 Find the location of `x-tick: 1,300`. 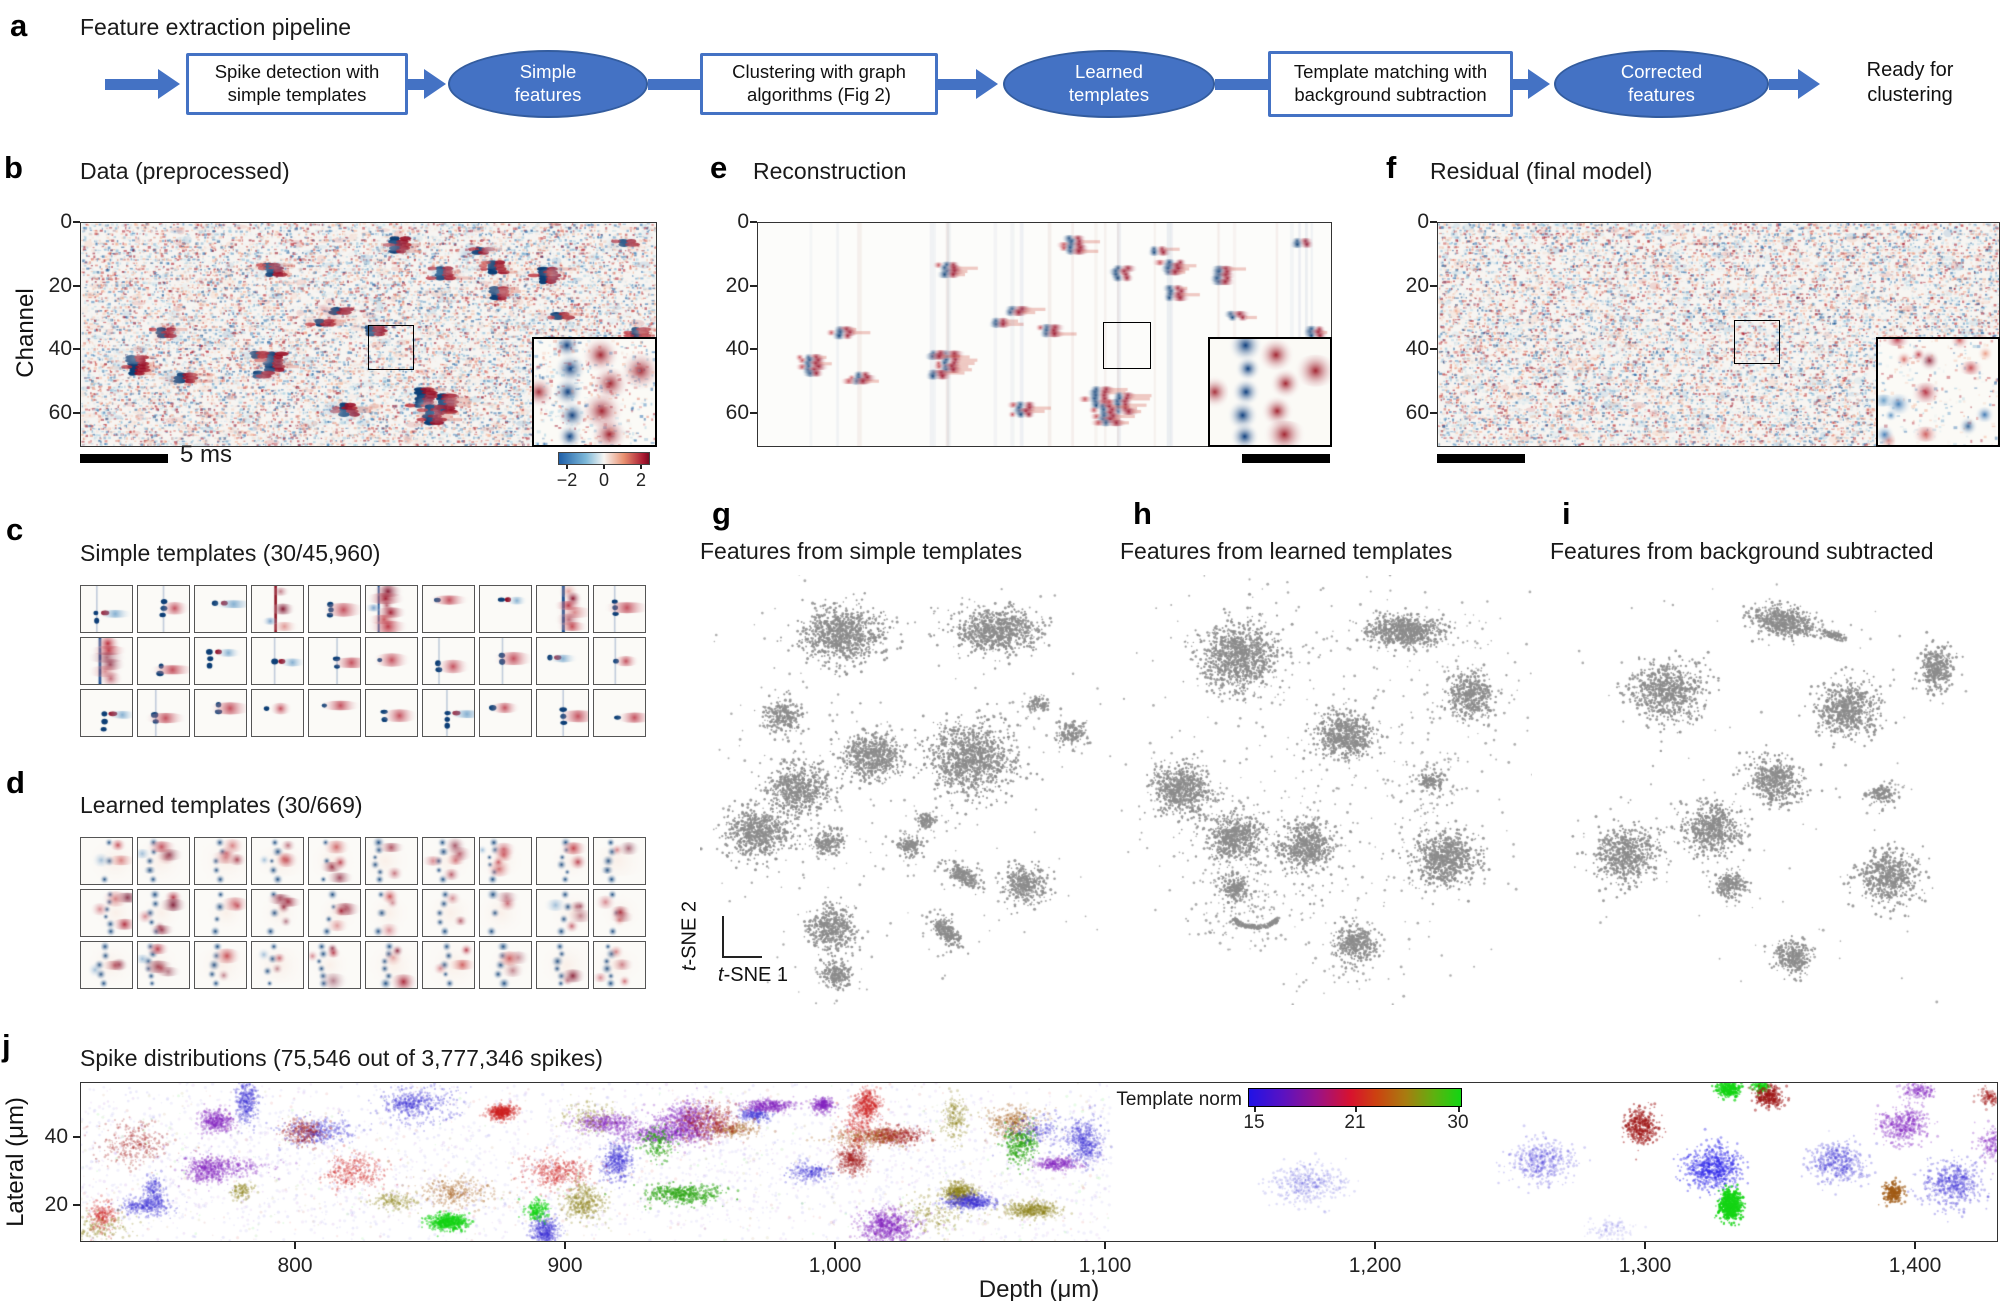

x-tick: 1,300 is located at coordinates (1645, 1265).